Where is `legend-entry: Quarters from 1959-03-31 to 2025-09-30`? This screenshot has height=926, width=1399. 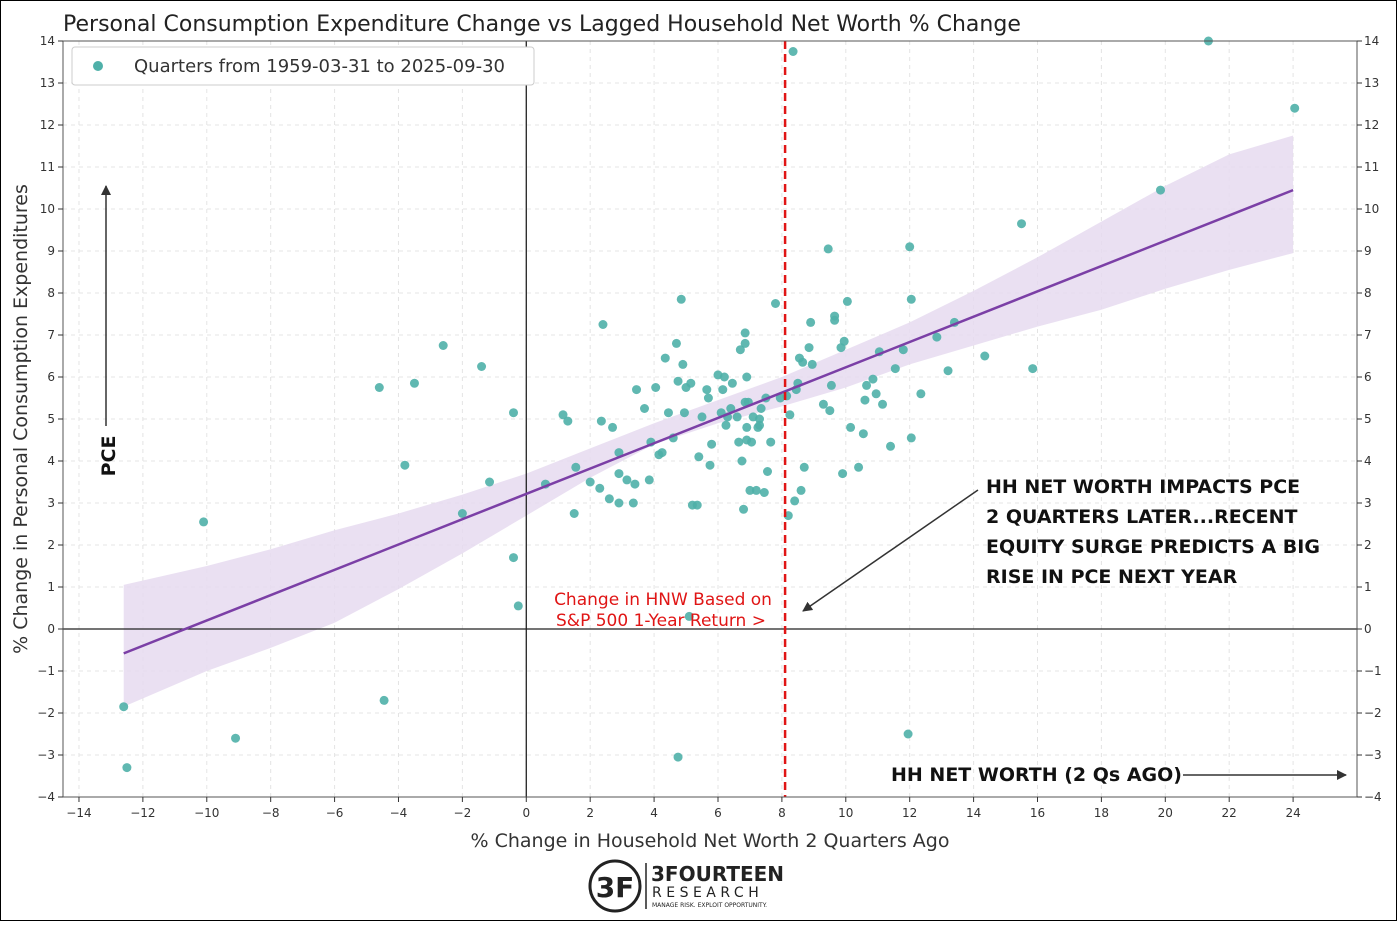 legend-entry: Quarters from 1959-03-31 to 2025-09-30 is located at coordinates (319, 66).